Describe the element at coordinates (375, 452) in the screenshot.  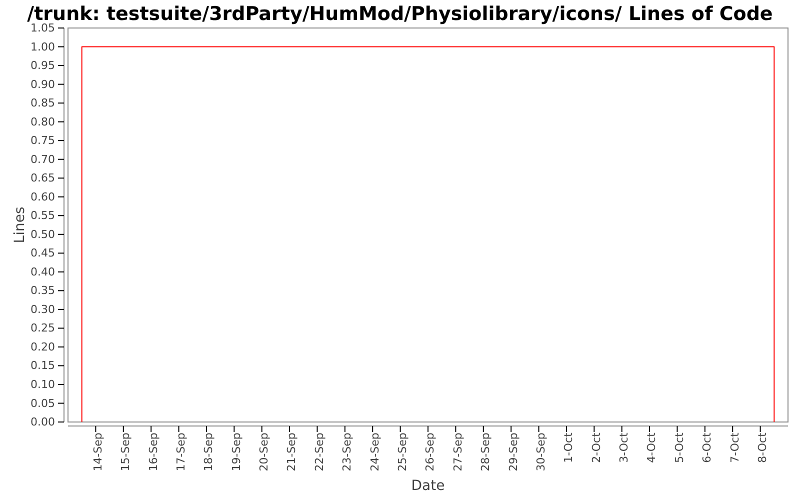
I see `x-tick-label: 24-Sep` at that location.